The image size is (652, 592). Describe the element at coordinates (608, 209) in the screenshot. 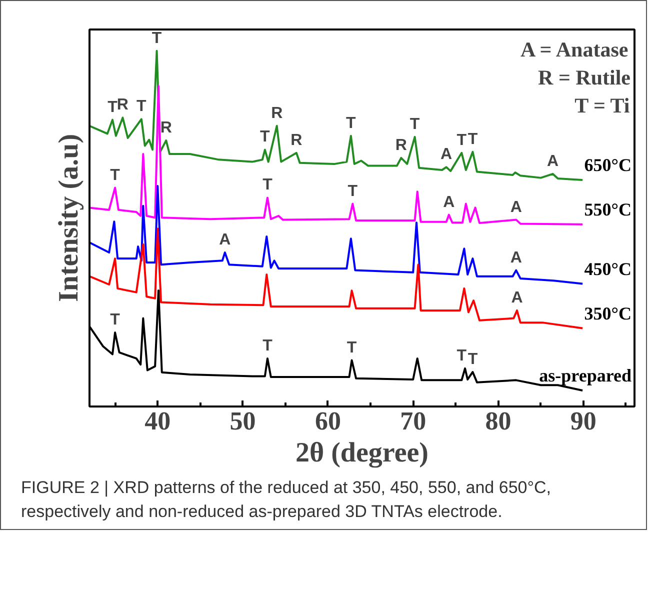

I see `series-label: 550°C` at that location.